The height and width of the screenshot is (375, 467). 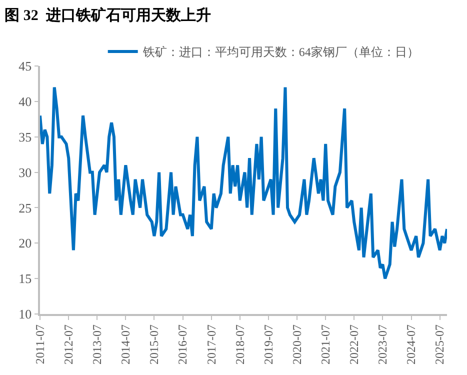 What do you see at coordinates (211, 344) in the screenshot?
I see `x-tick-label: 2017-07` at bounding box center [211, 344].